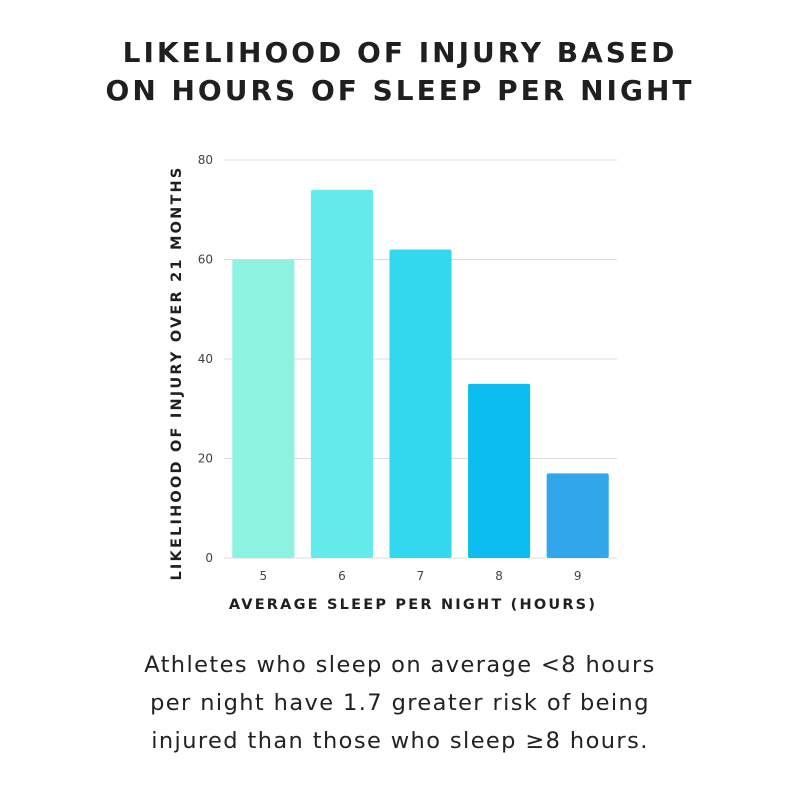  Describe the element at coordinates (400, 52) in the screenshot. I see `chart-title-line-1: LIKELIHOOD OF INJURY BASED` at that location.